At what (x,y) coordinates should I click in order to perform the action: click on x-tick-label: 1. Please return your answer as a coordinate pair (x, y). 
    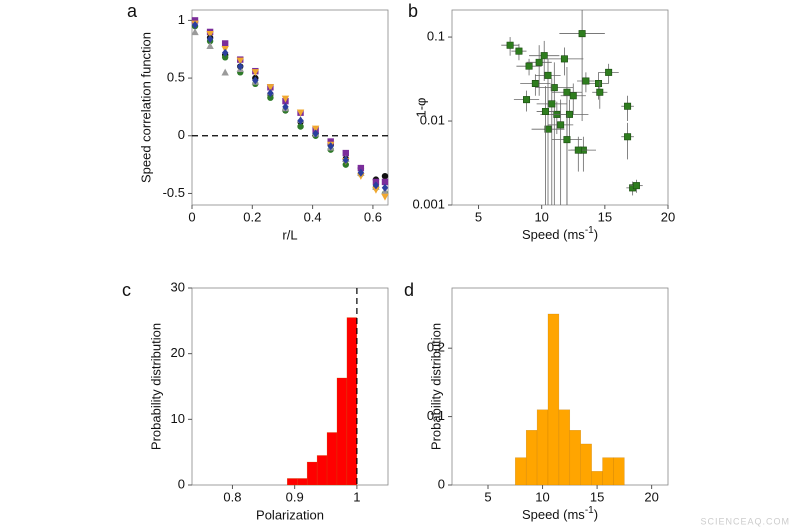
    Looking at the image, I should click on (356, 496).